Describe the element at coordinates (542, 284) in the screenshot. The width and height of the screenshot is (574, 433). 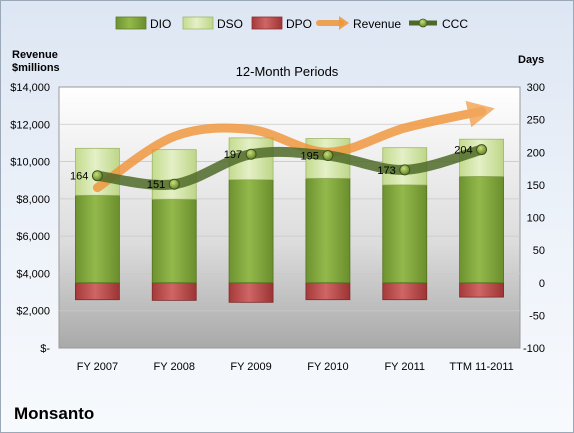
I see `right-tick-label: 0` at that location.